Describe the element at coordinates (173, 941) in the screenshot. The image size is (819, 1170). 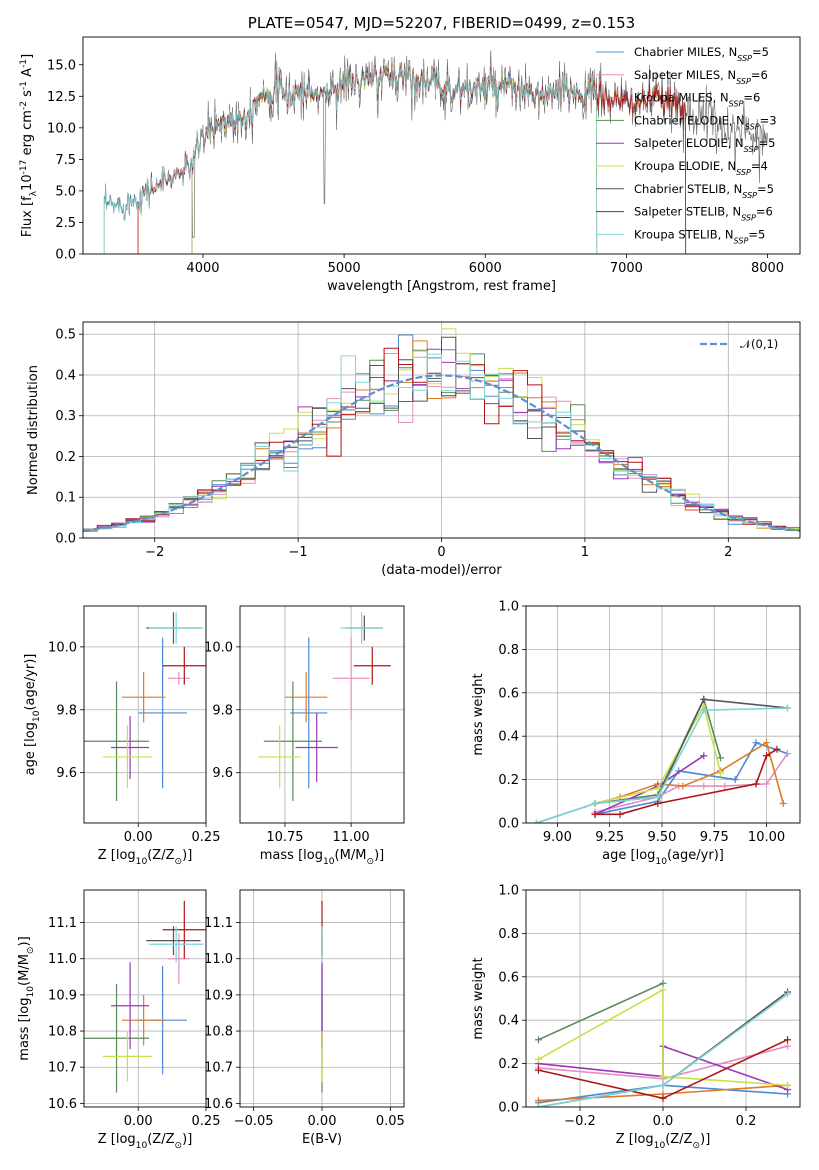
I see `point-chab_stelib` at that location.